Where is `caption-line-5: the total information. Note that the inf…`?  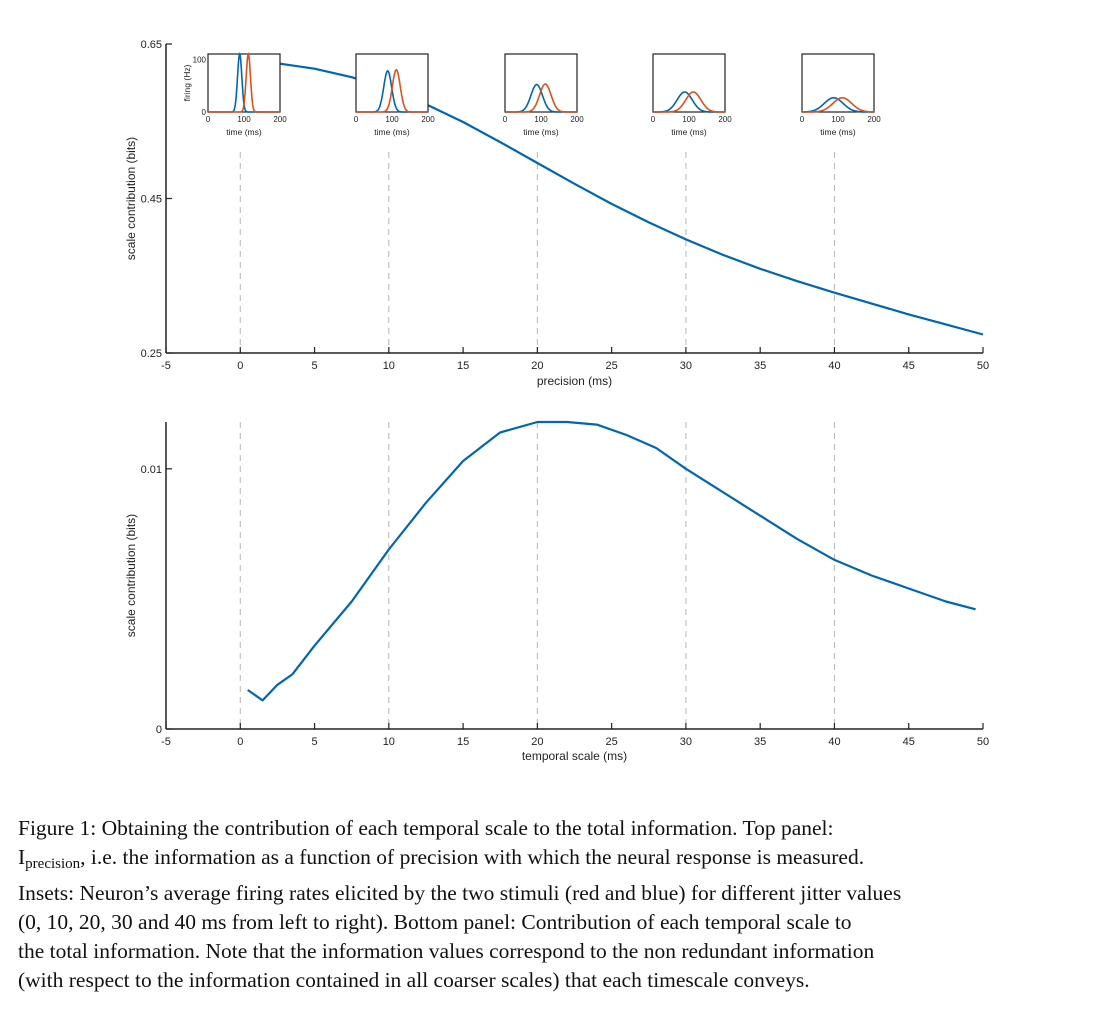 caption-line-5: the total information. Note that the inf… is located at coordinates (446, 951).